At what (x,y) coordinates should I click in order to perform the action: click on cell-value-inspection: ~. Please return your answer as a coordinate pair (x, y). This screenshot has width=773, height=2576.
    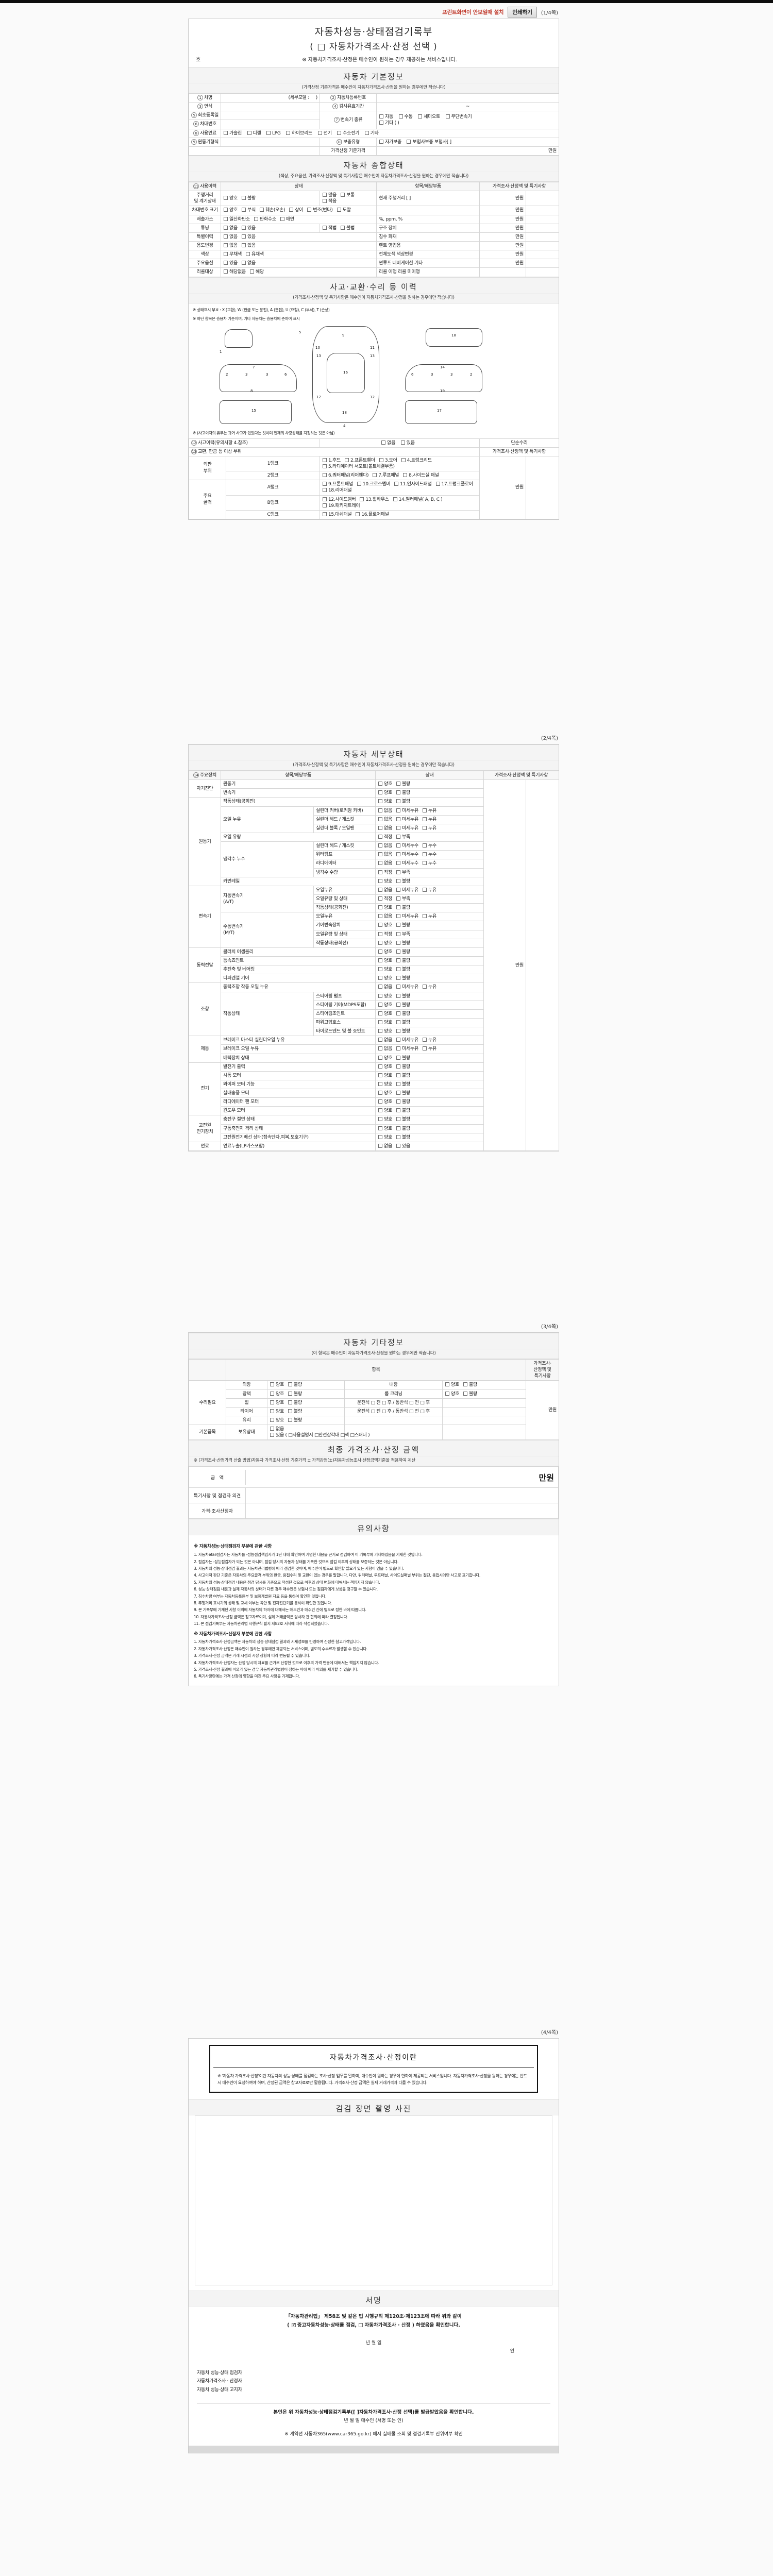
    Looking at the image, I should click on (467, 107).